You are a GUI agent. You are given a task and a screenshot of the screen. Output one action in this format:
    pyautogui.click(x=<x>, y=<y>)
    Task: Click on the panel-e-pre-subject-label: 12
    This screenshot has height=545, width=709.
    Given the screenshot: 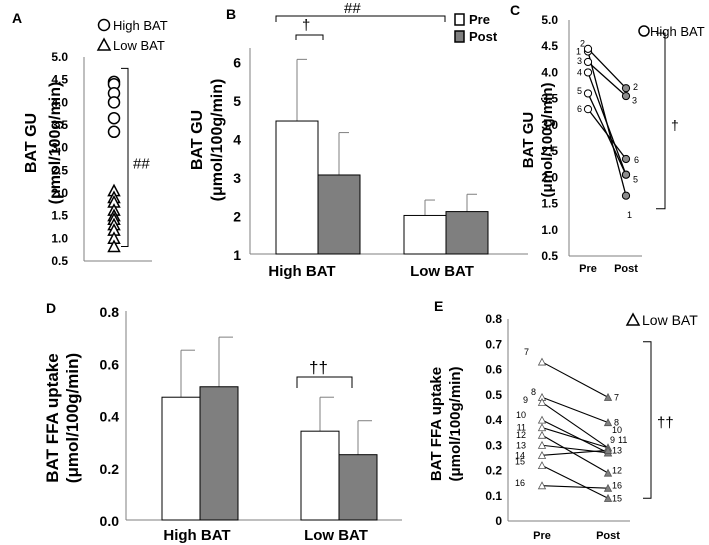 What is the action you would take?
    pyautogui.click(x=521, y=435)
    